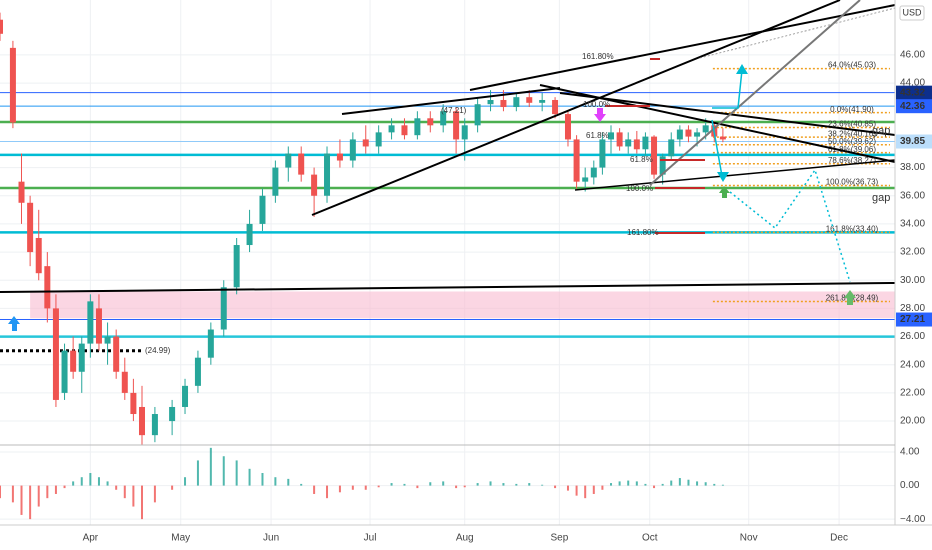 The image size is (932, 550). What do you see at coordinates (912, 252) in the screenshot?
I see `y-tick-label: 32.00` at bounding box center [912, 252].